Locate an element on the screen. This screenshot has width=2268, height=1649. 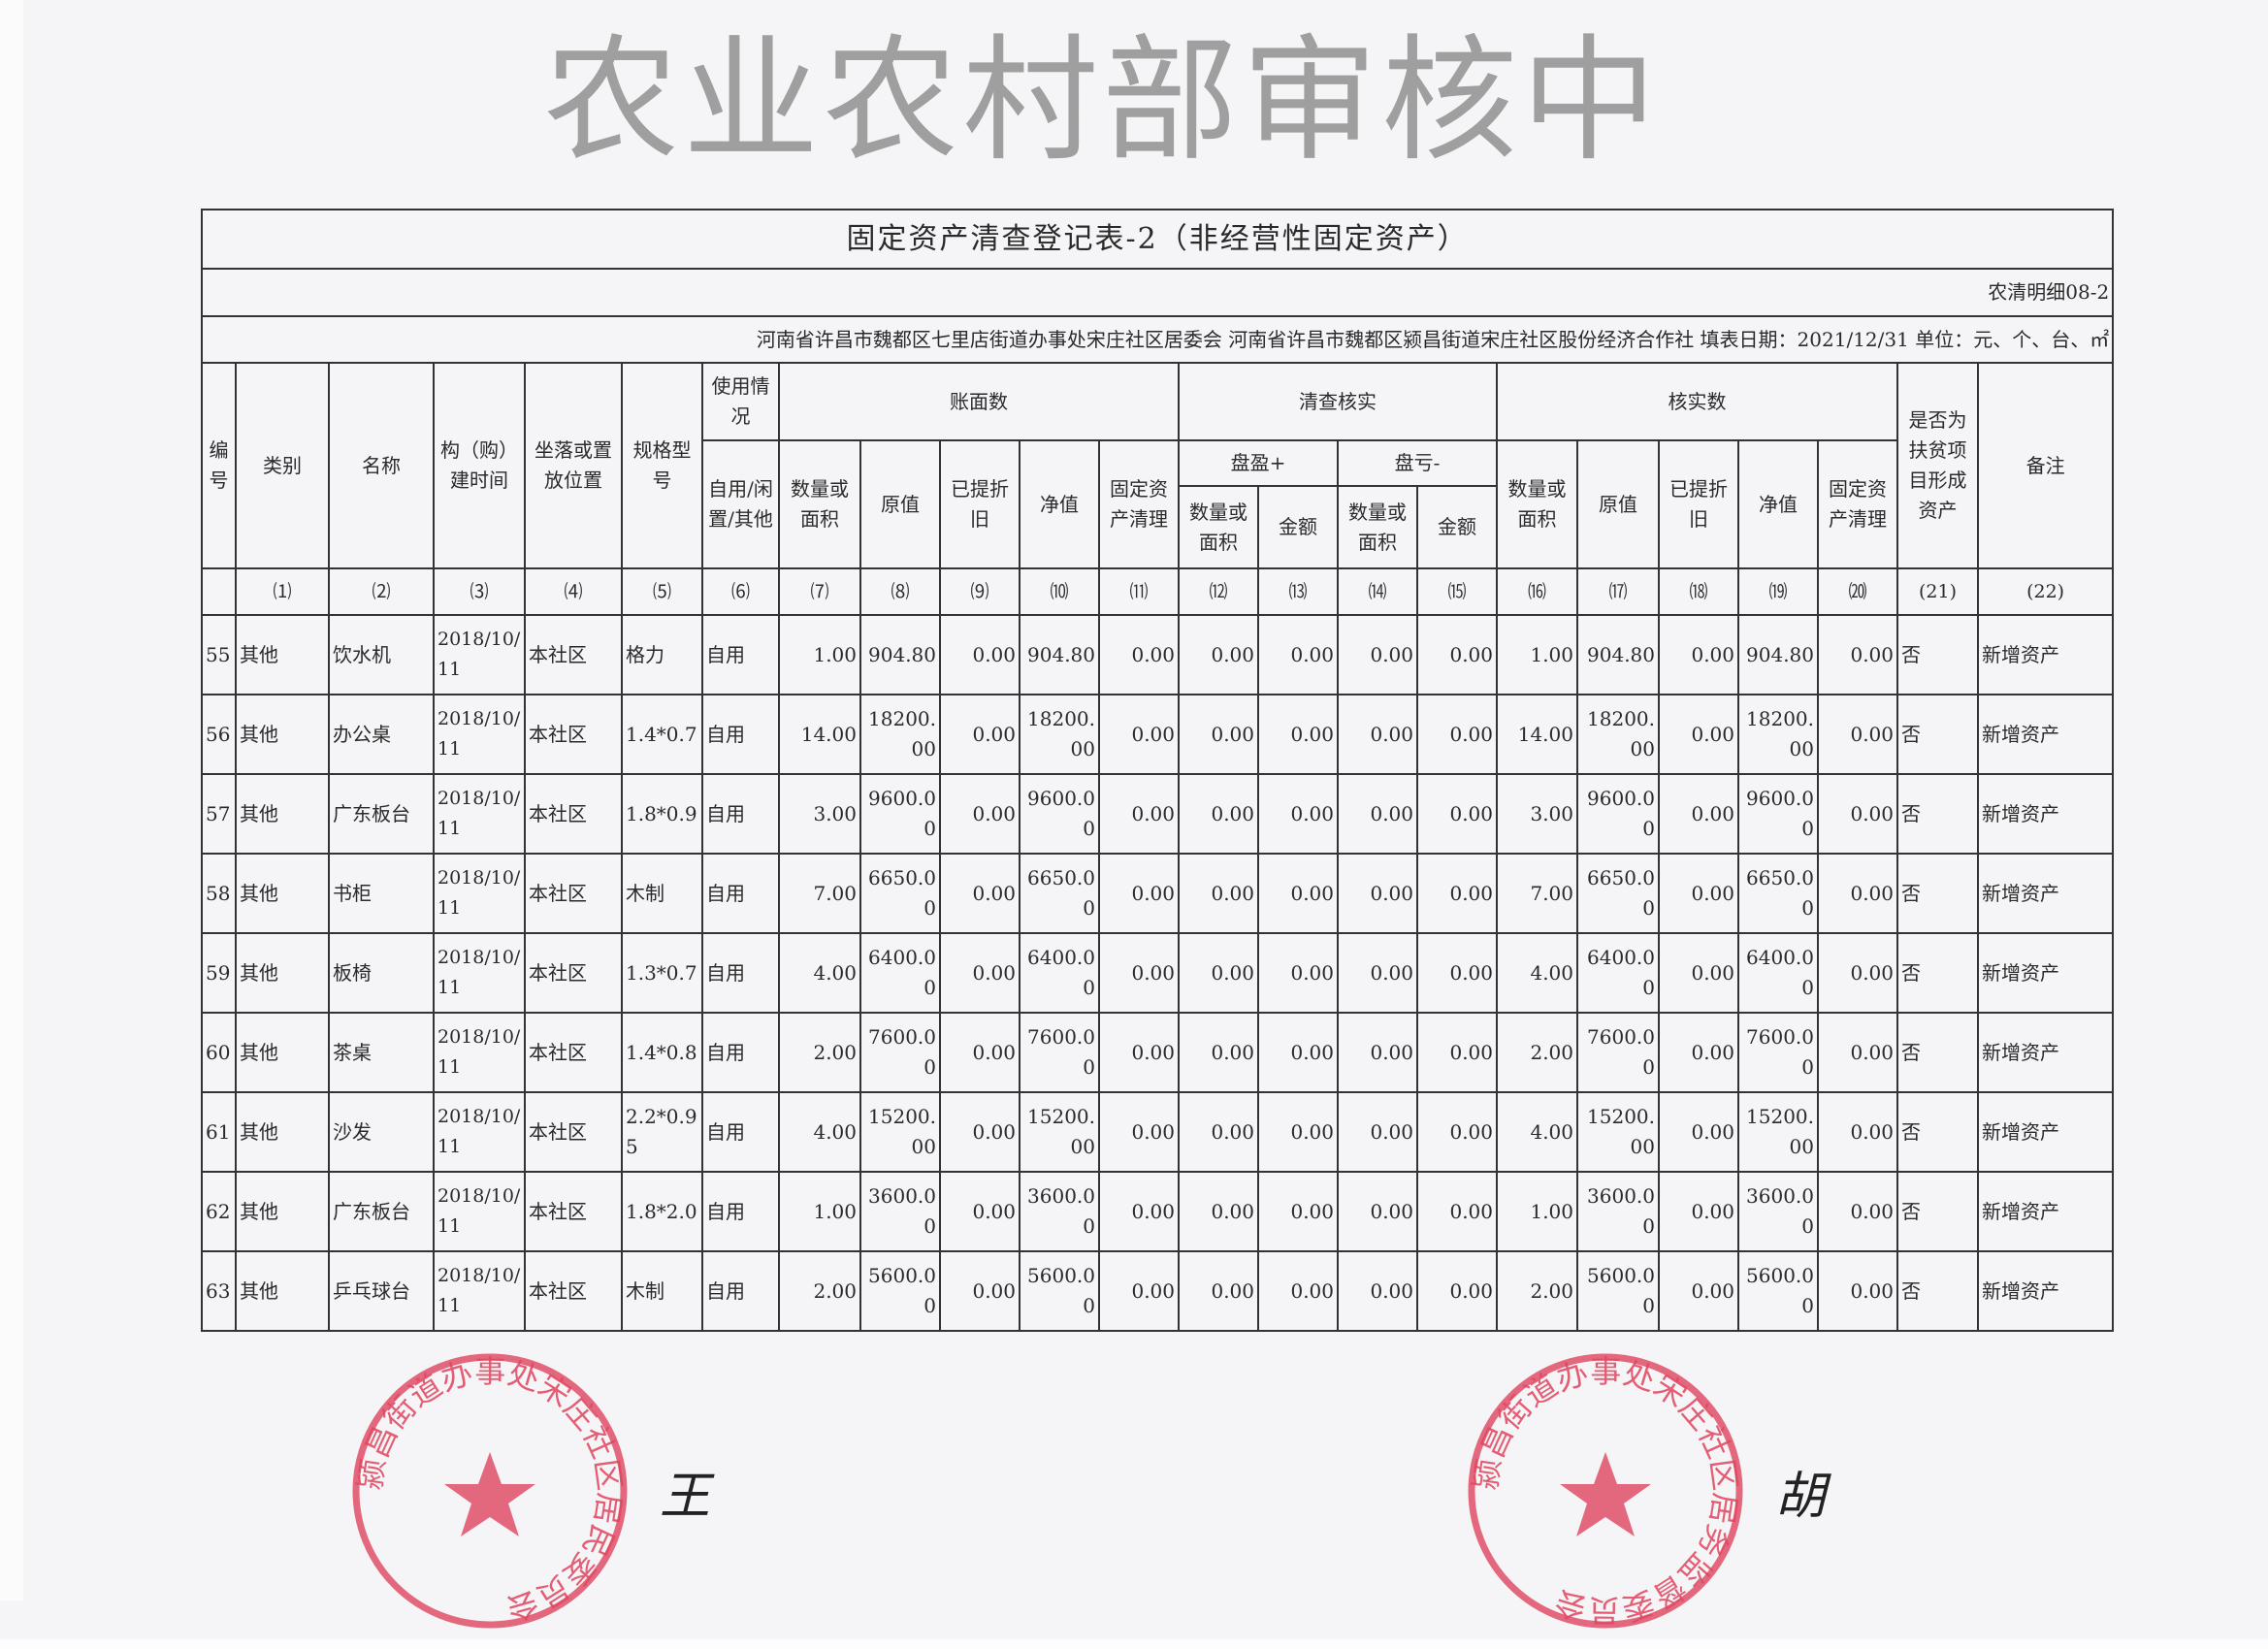
header-v-cleanup: 固定资产清理 is located at coordinates (1857, 504).